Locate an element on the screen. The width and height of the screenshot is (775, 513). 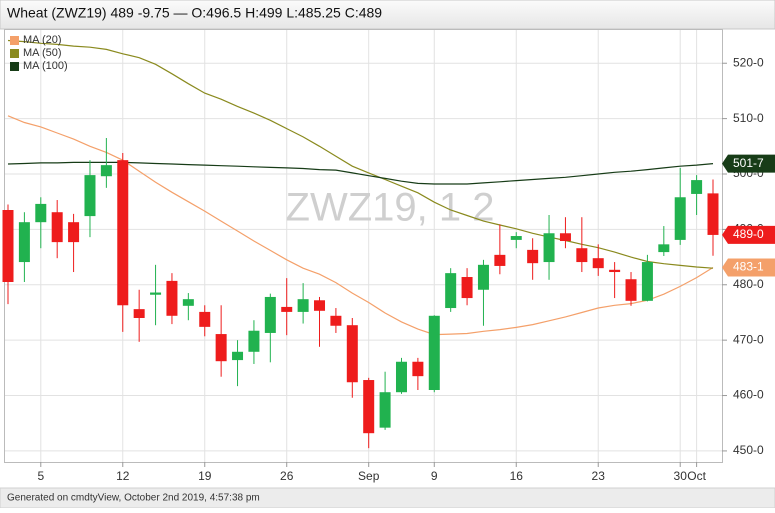
price-marker-label: 489-0 is located at coordinates (748, 234).